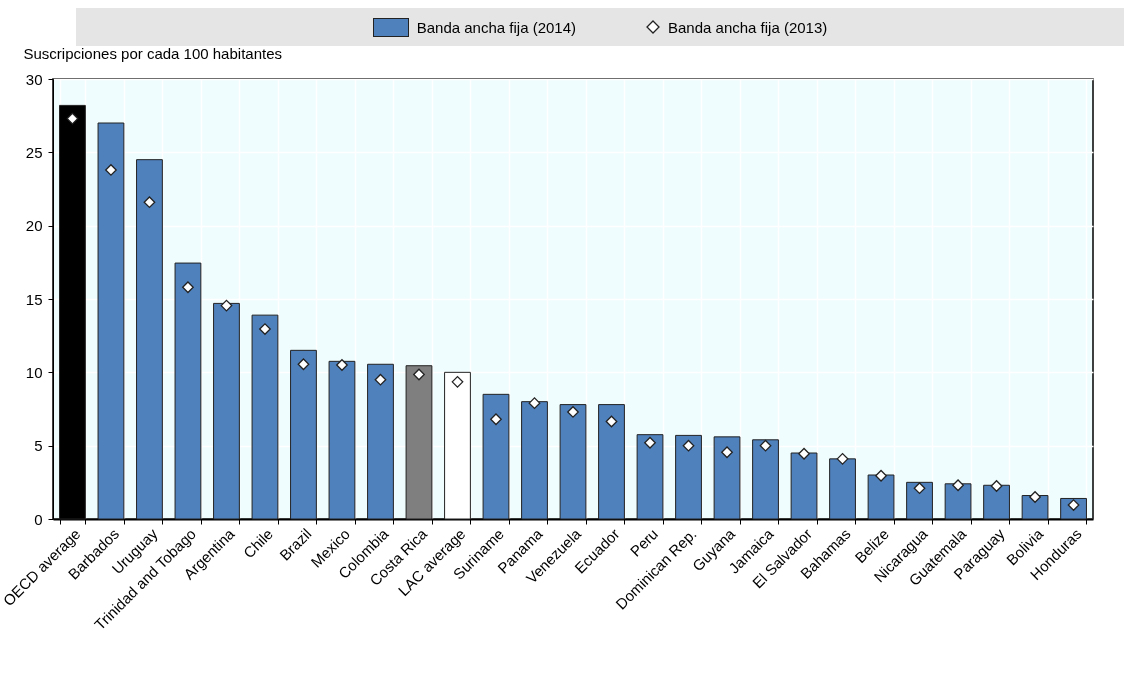  I want to click on y-tick-label: 10, so click(34, 372).